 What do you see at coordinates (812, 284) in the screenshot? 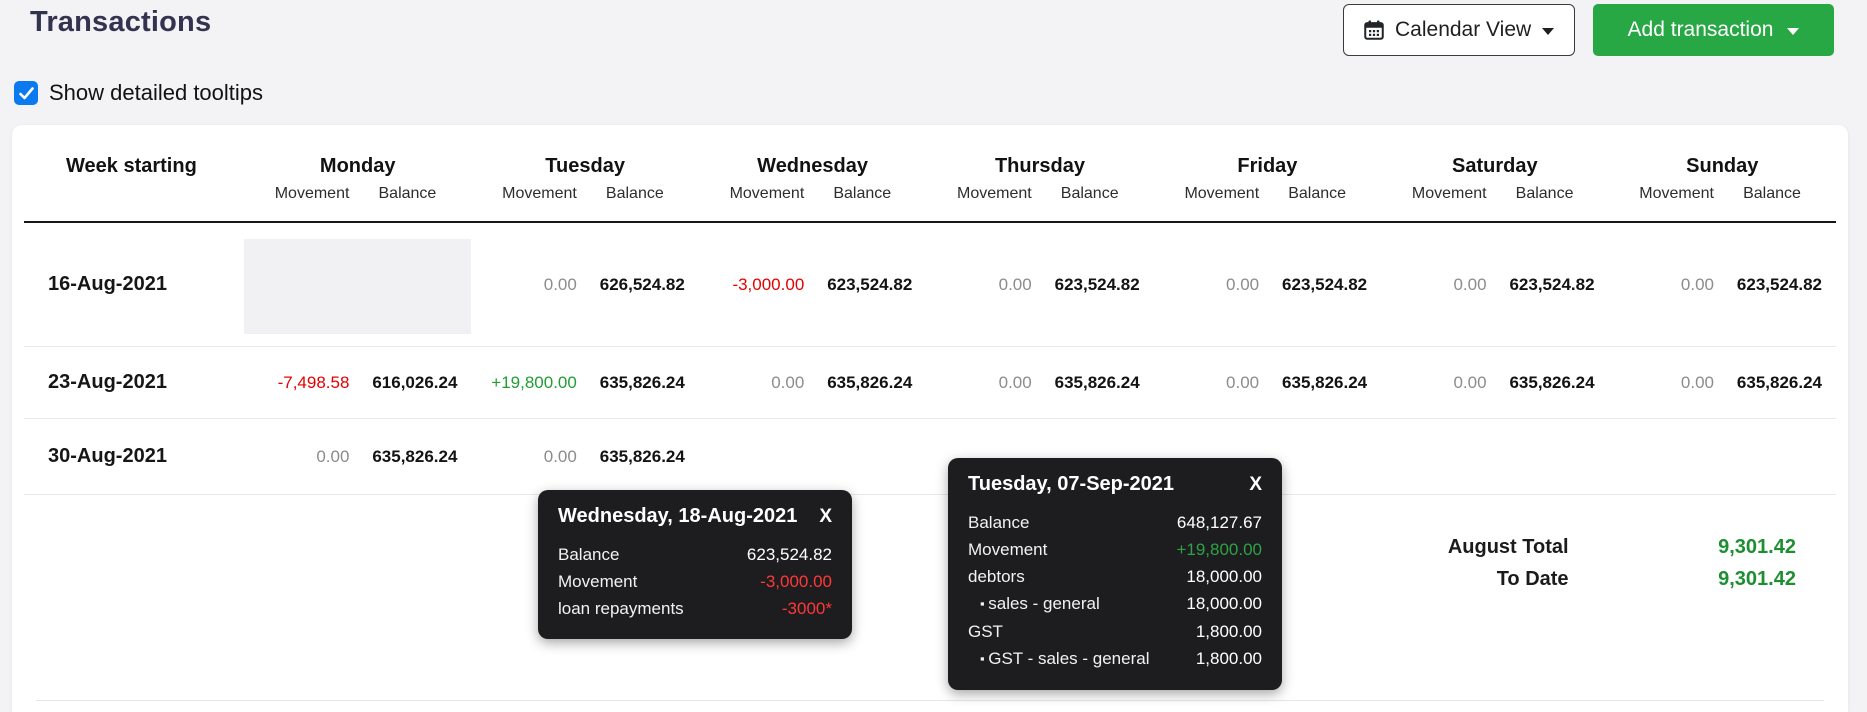
I see `day-cell: -3,000.00 623,524.82` at bounding box center [812, 284].